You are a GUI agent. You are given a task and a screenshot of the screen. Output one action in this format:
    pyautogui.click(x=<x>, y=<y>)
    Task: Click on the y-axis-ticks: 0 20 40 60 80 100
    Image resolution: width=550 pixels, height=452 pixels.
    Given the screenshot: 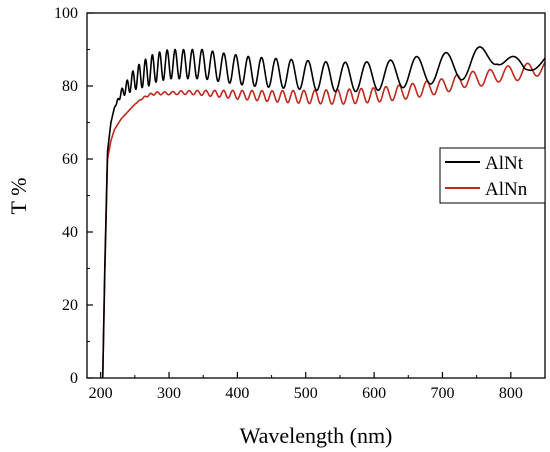 What is the action you would take?
    pyautogui.click(x=73, y=196)
    